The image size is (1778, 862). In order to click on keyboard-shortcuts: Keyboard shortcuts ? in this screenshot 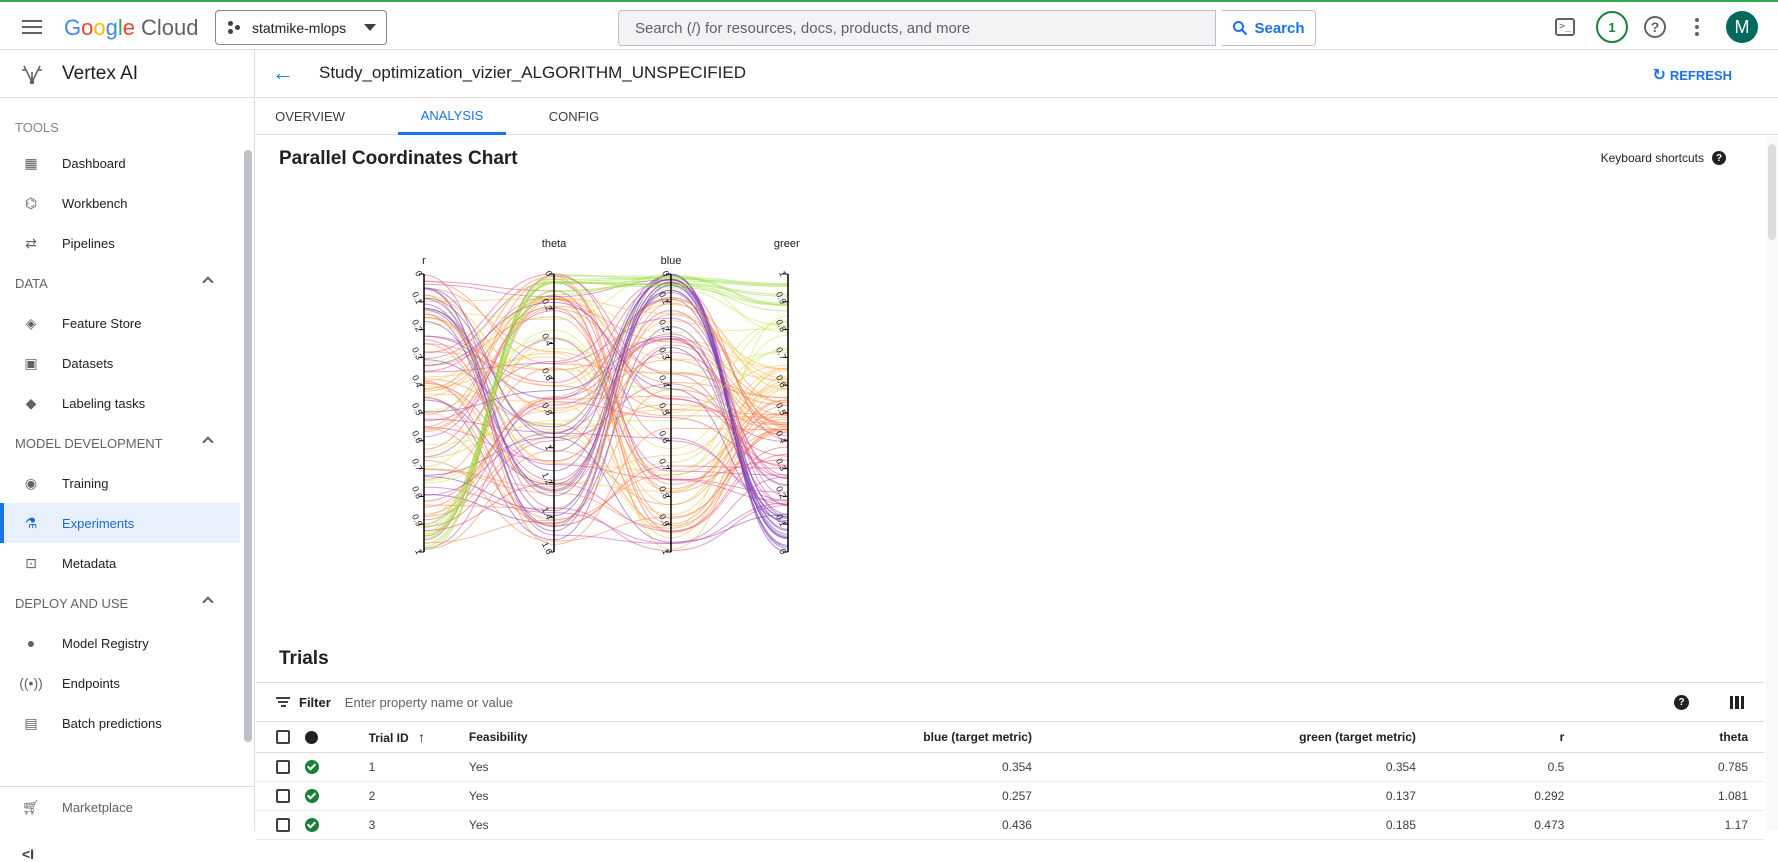, I will do `click(1663, 158)`.